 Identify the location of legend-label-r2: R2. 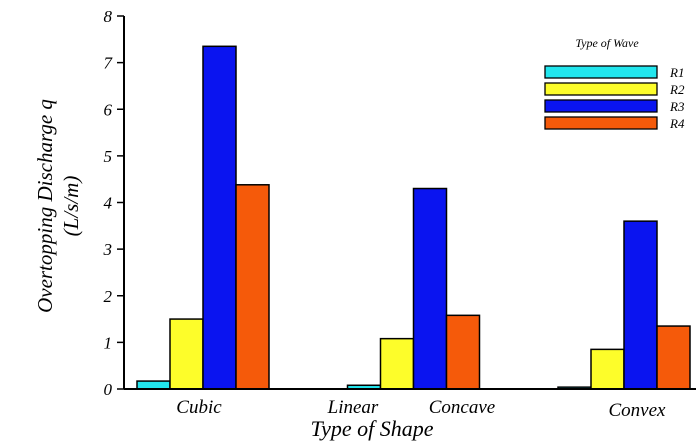
(677, 89).